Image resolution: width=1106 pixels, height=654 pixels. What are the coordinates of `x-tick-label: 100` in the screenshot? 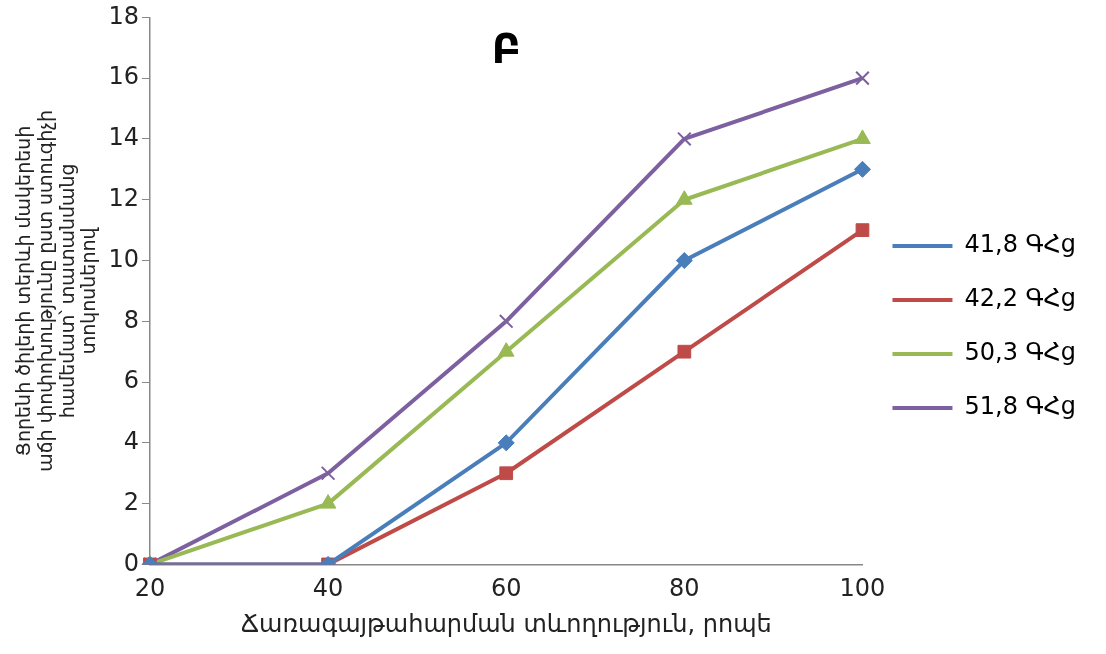 It's located at (862, 588).